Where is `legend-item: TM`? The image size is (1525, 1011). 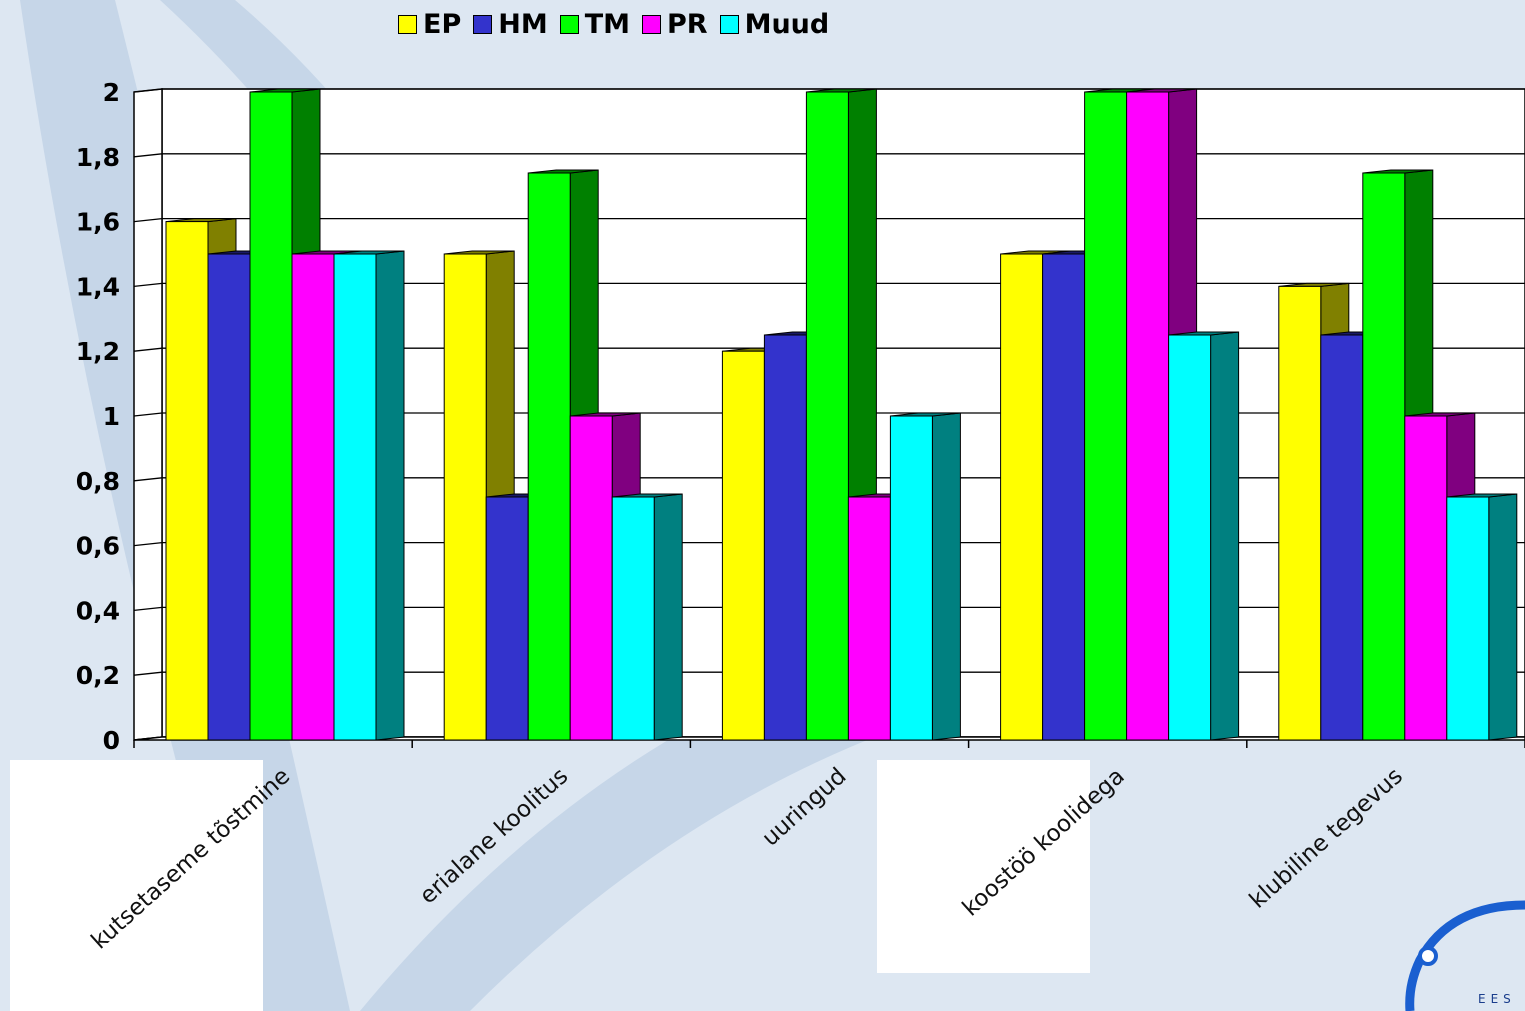
legend-item: TM is located at coordinates (594, 24).